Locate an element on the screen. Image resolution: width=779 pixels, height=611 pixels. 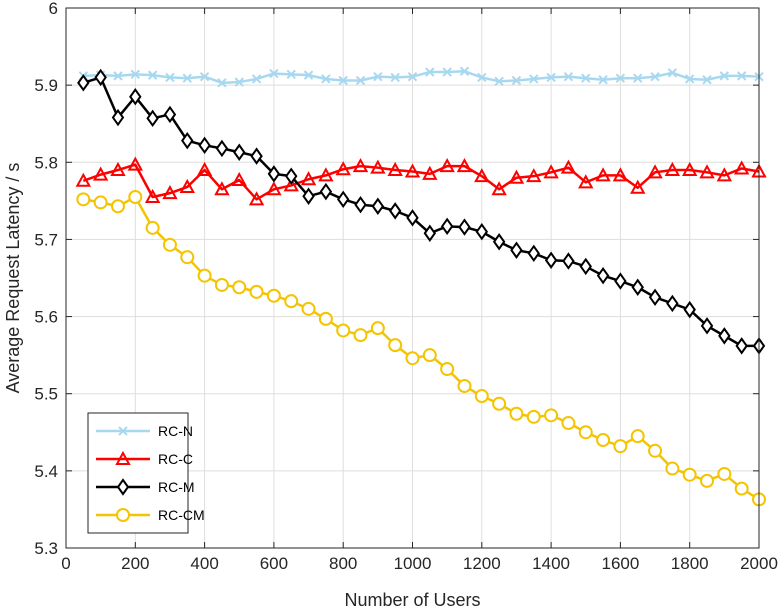
legend: RC-N RC-C RC-M RC-CM is located at coordinates (146, 473).